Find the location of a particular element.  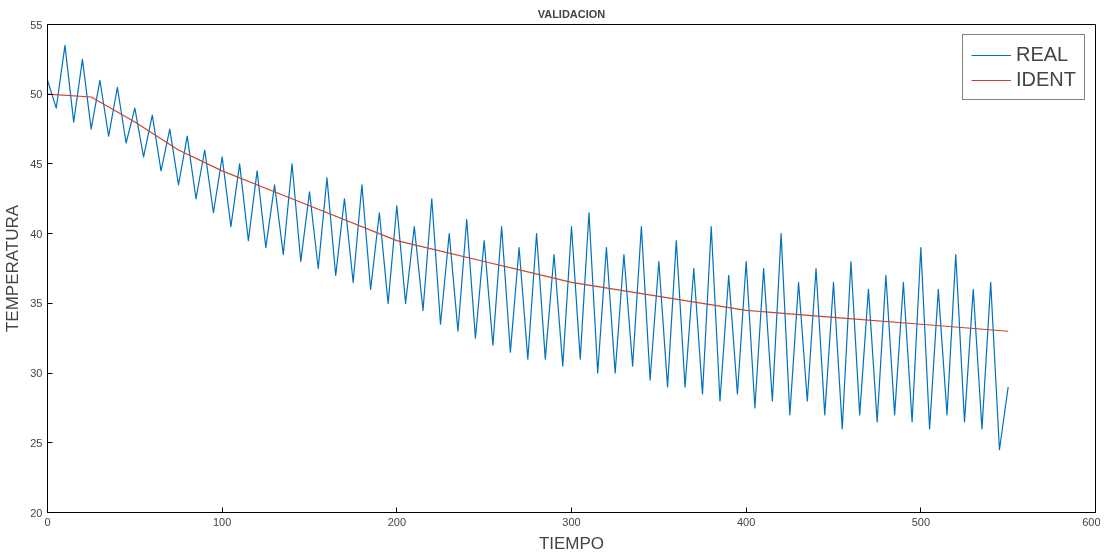

y-axis-title: TEMPERATURA is located at coordinates (13, 268).